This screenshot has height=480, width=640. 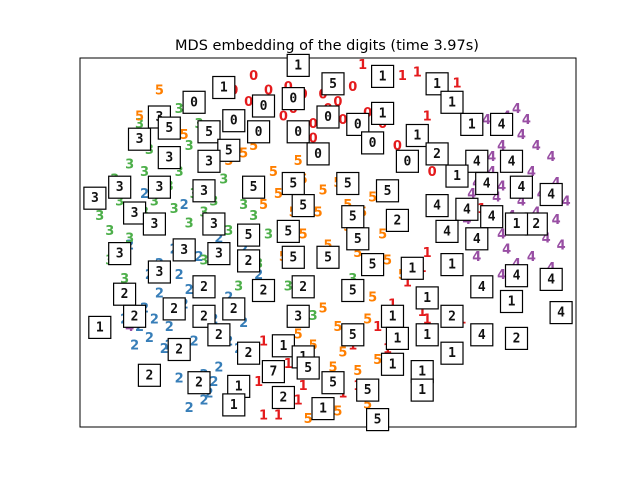 I want to click on digit-0-point: 0, so click(x=253, y=76).